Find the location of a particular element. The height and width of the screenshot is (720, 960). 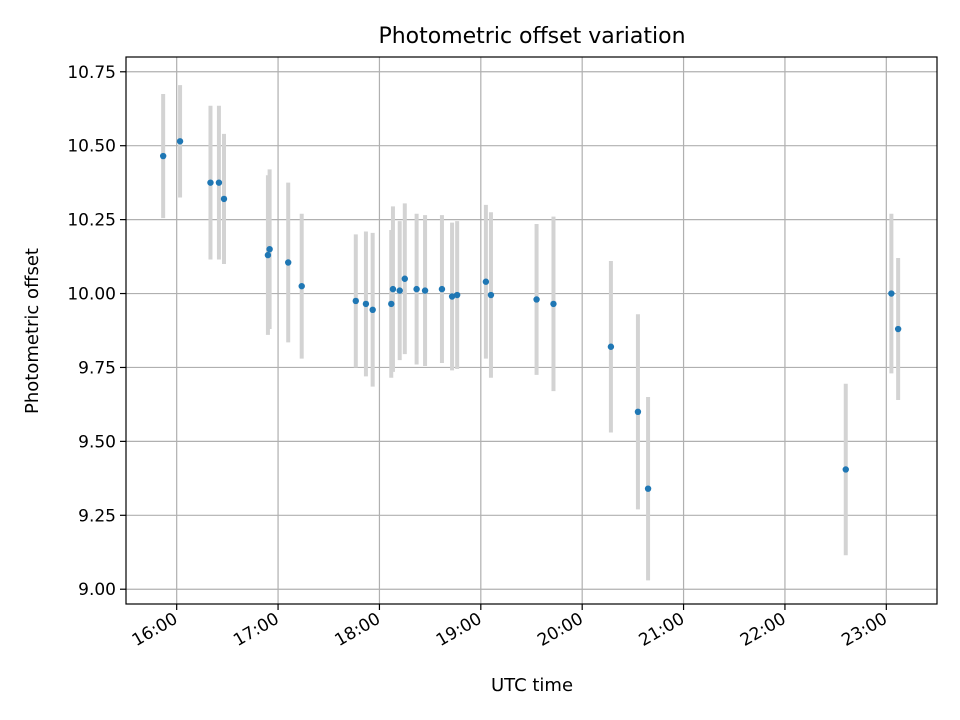

y-tick-label: 10.75 is located at coordinates (91, 73).